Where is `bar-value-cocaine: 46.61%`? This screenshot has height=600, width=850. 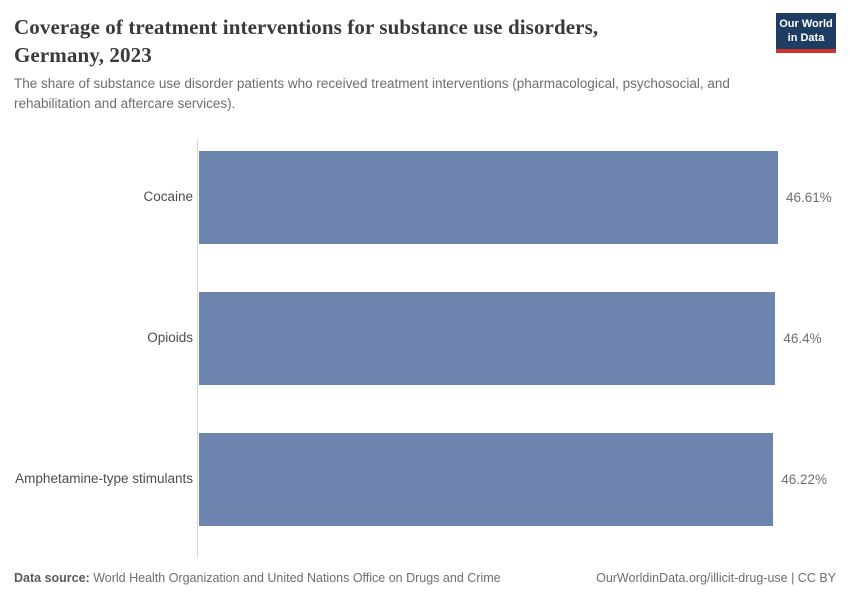 bar-value-cocaine: 46.61% is located at coordinates (809, 197).